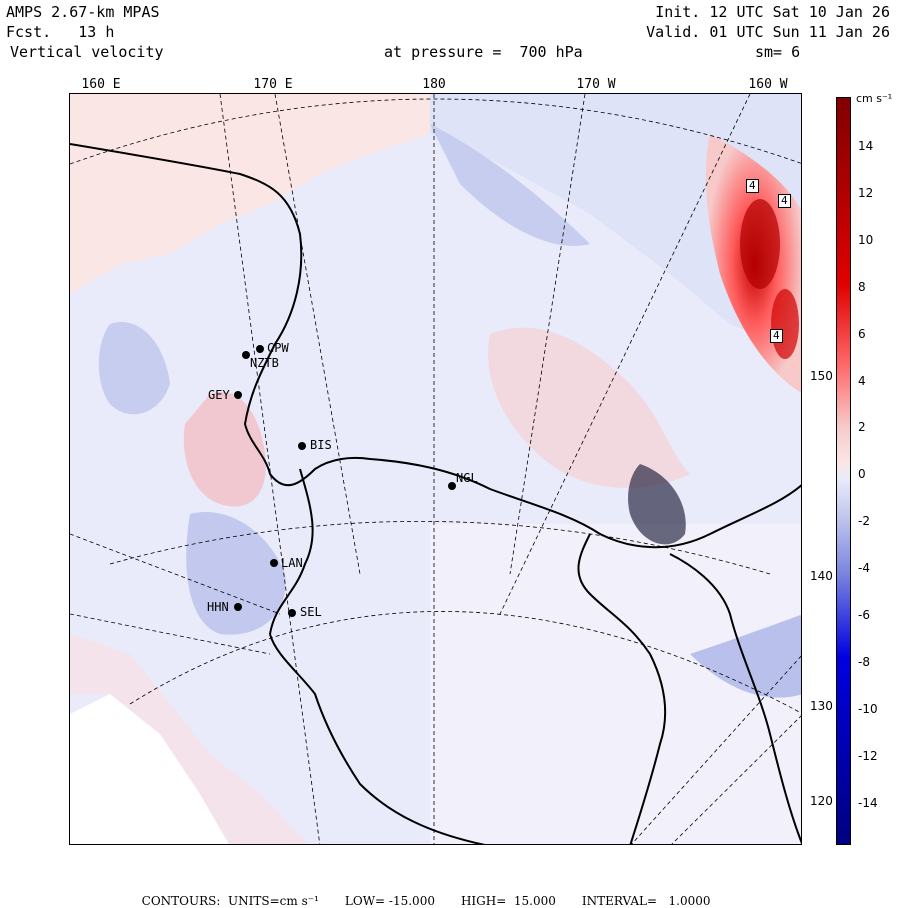  Describe the element at coordinates (862, 286) in the screenshot. I see `colorbar-tick-label: 8` at that location.